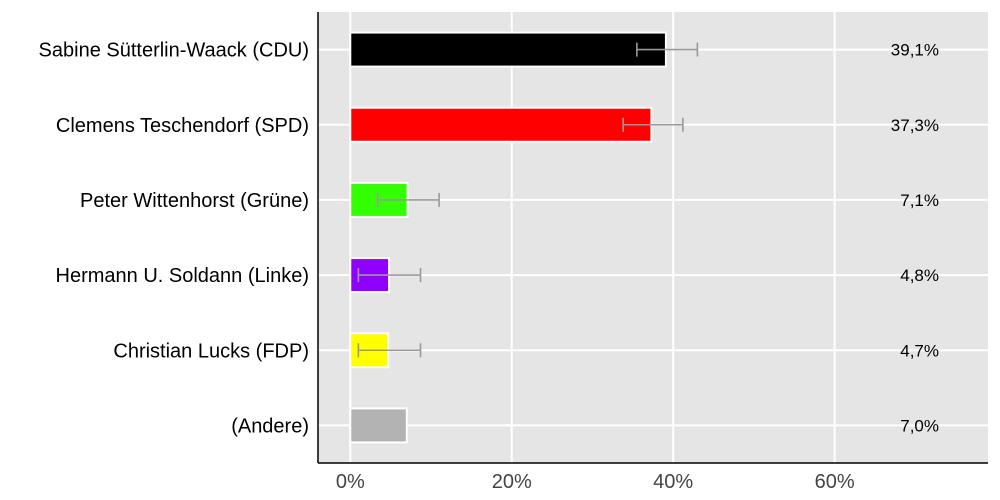  Describe the element at coordinates (182, 276) in the screenshot. I see `category-label: Hermann U. Soldann (Linke)` at that location.